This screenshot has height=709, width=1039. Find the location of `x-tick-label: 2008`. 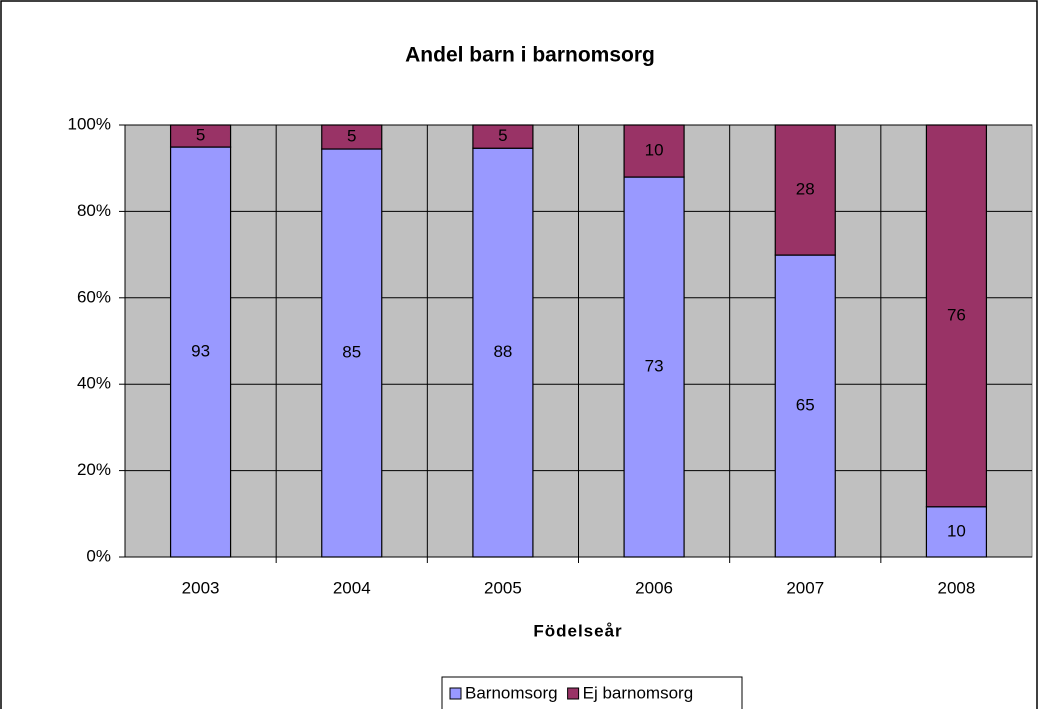

x-tick-label: 2008 is located at coordinates (957, 587).